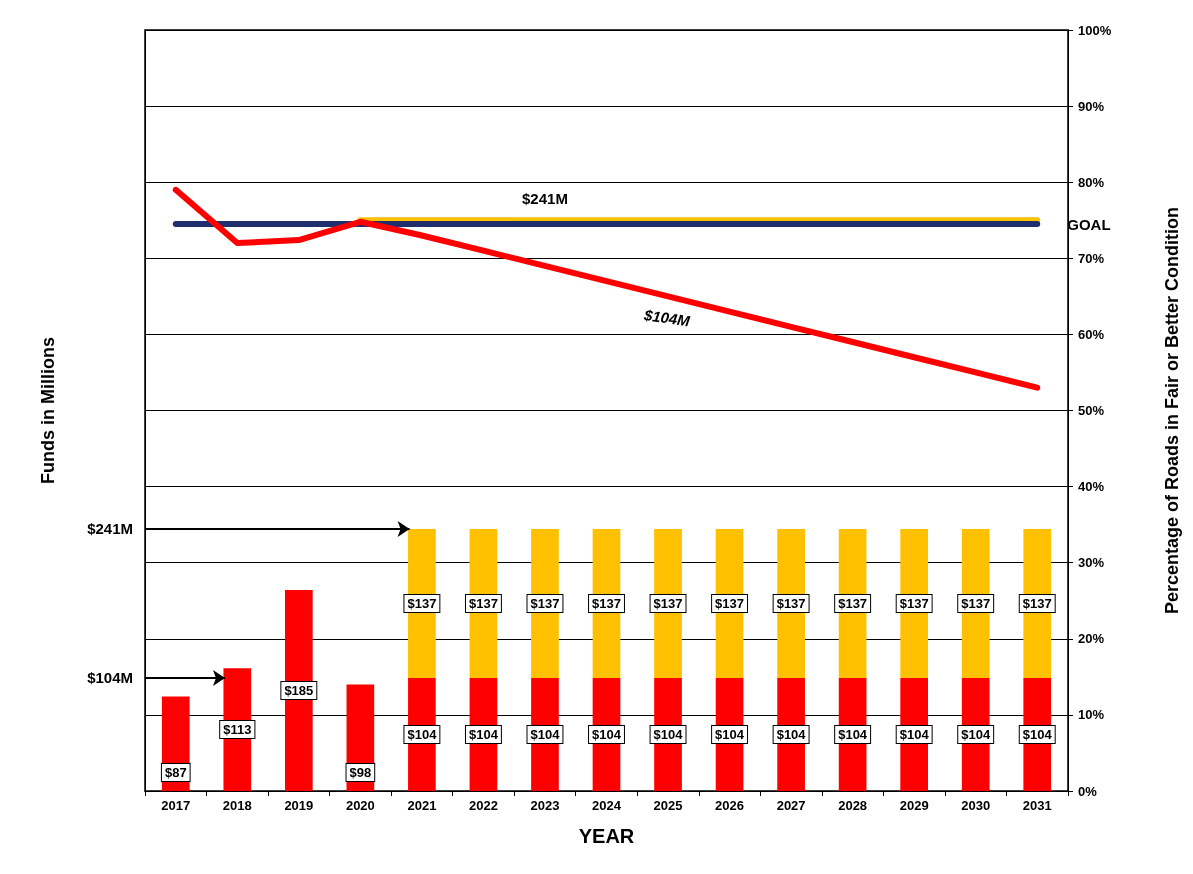  What do you see at coordinates (1091, 487) in the screenshot?
I see `y2-tick-label: 40%` at bounding box center [1091, 487].